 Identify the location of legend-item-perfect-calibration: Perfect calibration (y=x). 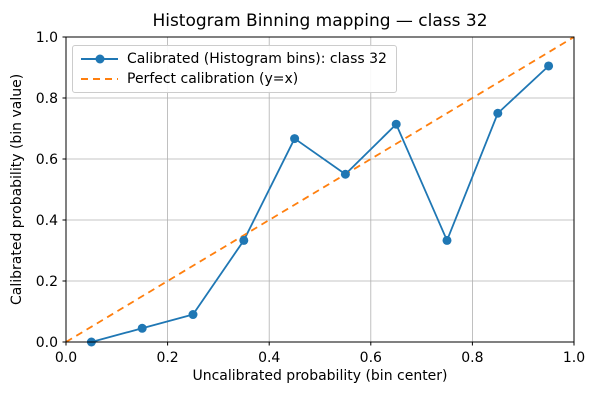
(234, 79).